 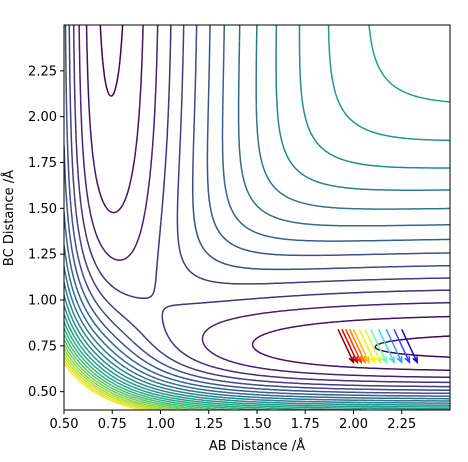 What do you see at coordinates (42, 71) in the screenshot?
I see `y-tick-label: 2.25` at bounding box center [42, 71].